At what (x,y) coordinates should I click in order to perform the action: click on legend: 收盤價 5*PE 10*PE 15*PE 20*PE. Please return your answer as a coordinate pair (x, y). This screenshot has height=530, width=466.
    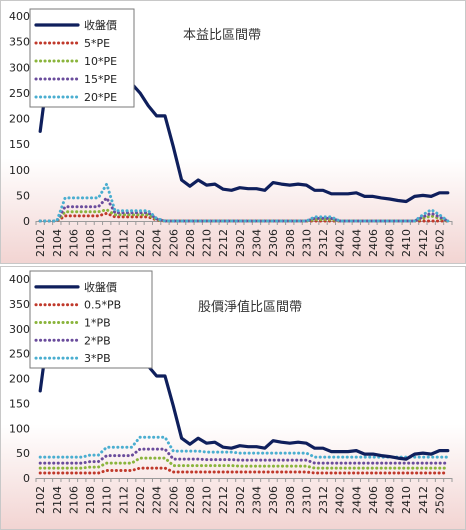
    Looking at the image, I should click on (82, 58).